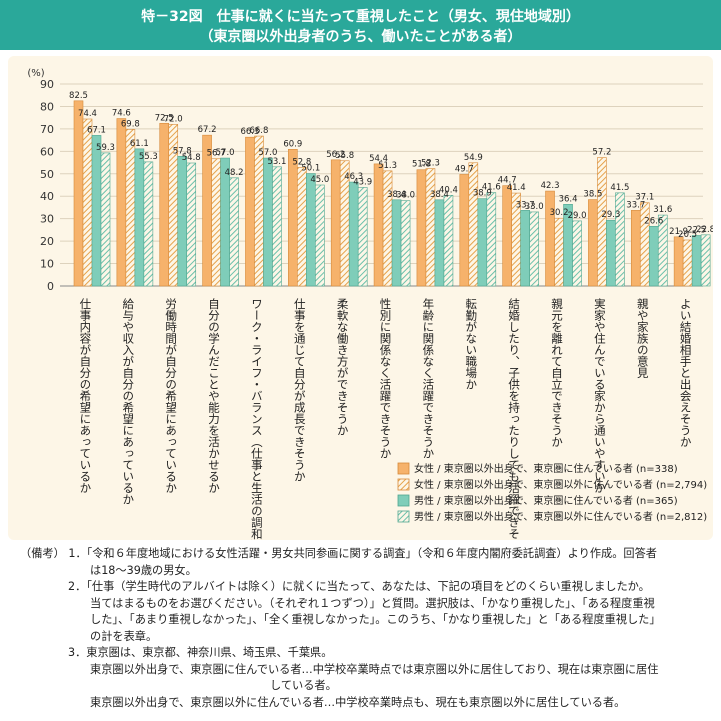  I want to click on data-label: 43.9, so click(362, 182).